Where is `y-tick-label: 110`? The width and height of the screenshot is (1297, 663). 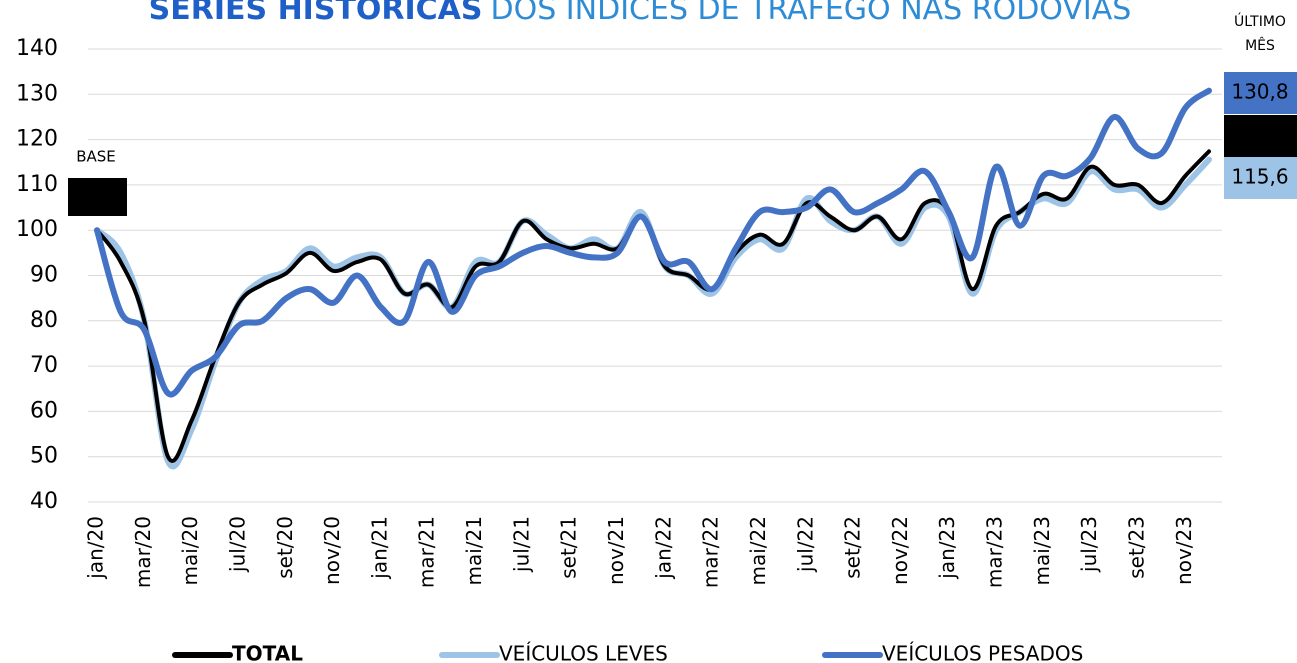 y-tick-label: 110 is located at coordinates (37, 184).